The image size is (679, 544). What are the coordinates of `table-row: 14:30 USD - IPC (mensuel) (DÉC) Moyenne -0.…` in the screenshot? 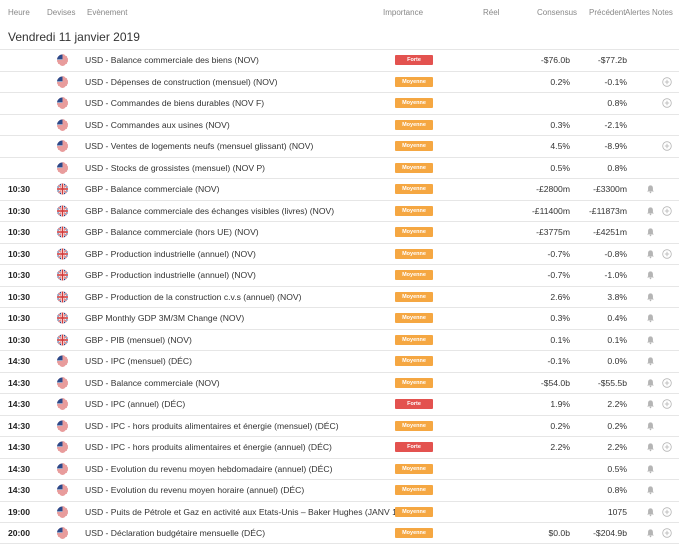 It's located at (339, 361).